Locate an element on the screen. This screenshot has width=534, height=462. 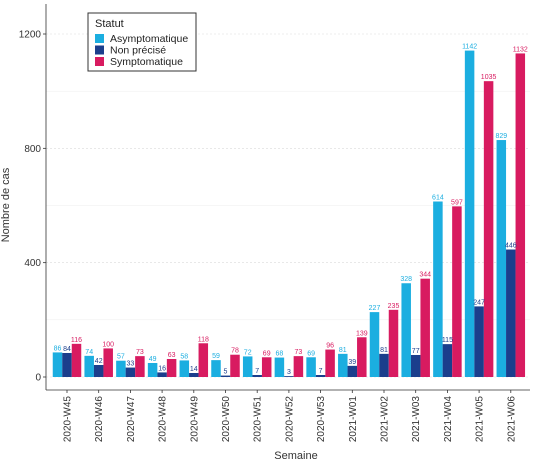
legend-box is located at coordinates (142, 42).